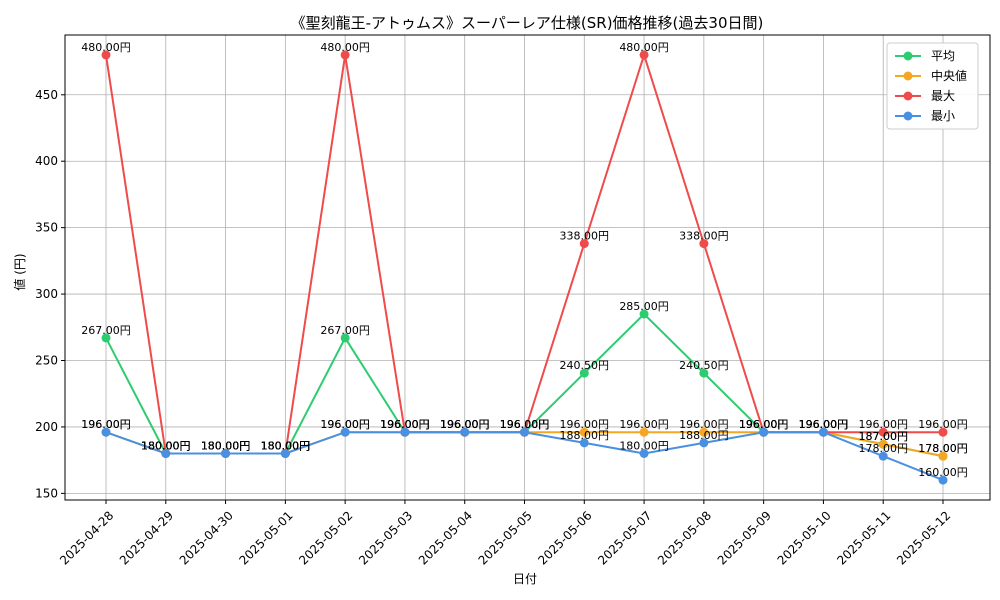 The height and width of the screenshot is (600, 1000). Describe the element at coordinates (325, 537) in the screenshot. I see `x-tick-label: 2025-05-02` at that location.